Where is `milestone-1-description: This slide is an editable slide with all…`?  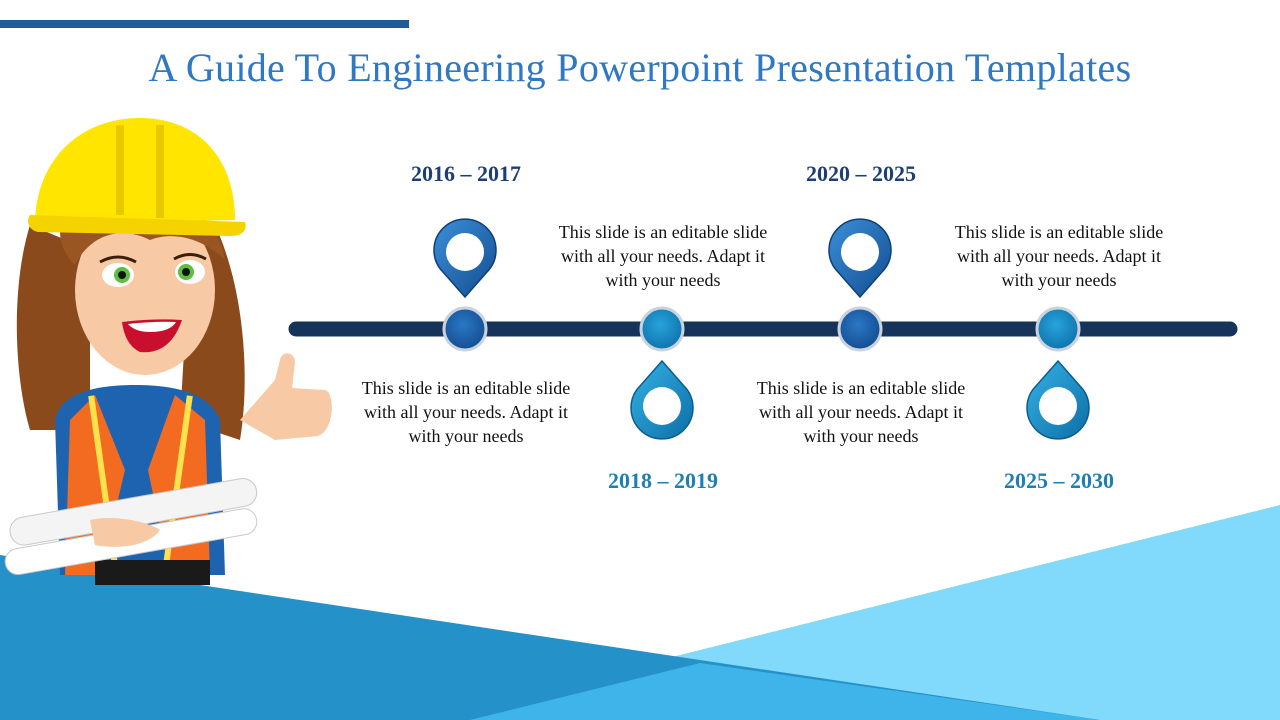 milestone-1-description: This slide is an editable slide with all… is located at coordinates (466, 412).